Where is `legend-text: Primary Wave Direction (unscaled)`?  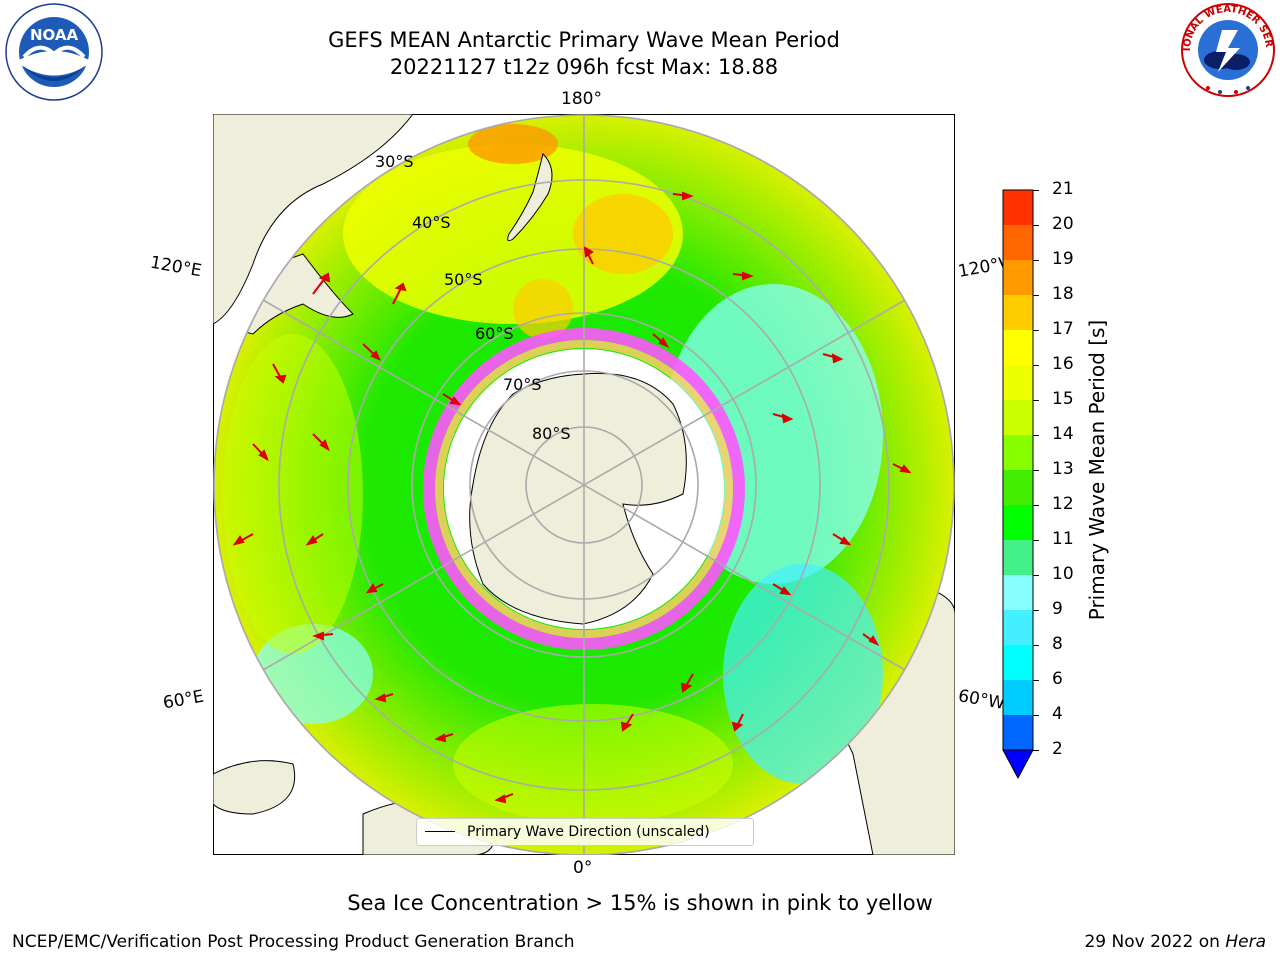
legend-text: Primary Wave Direction (unscaled) is located at coordinates (588, 832).